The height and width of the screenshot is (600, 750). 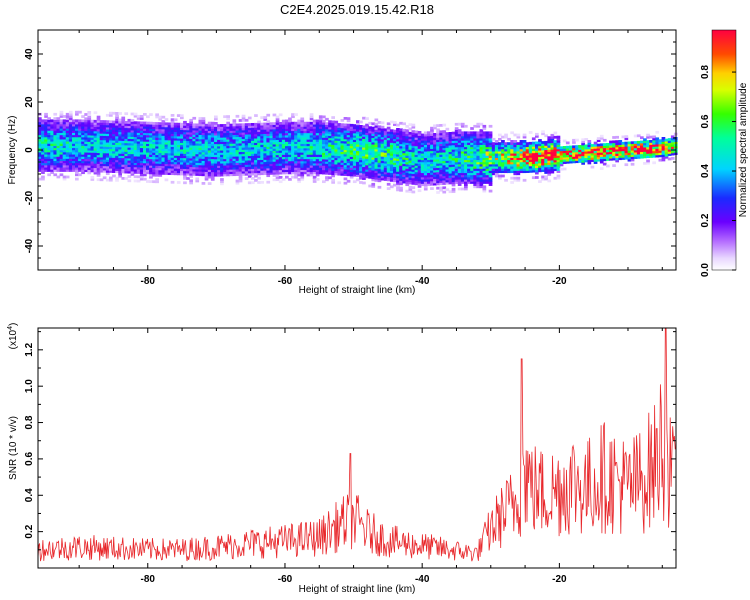 I want to click on colorbar-tick-label: 0.0, so click(x=705, y=270).